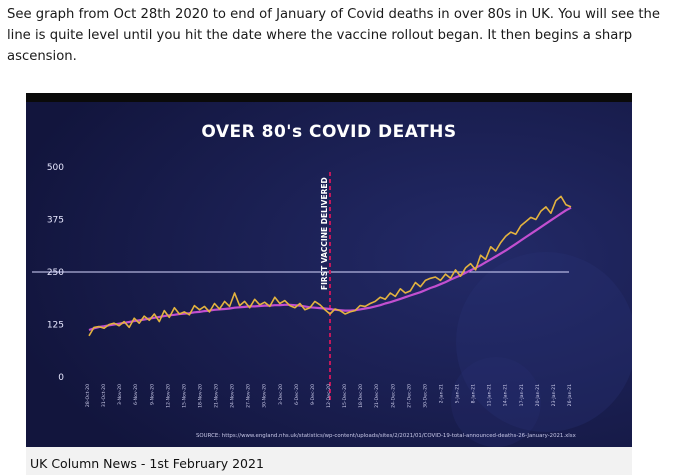 This screenshot has width=690, height=475. I want to click on x-tick-label: 30-Nov-20, so click(265, 396).